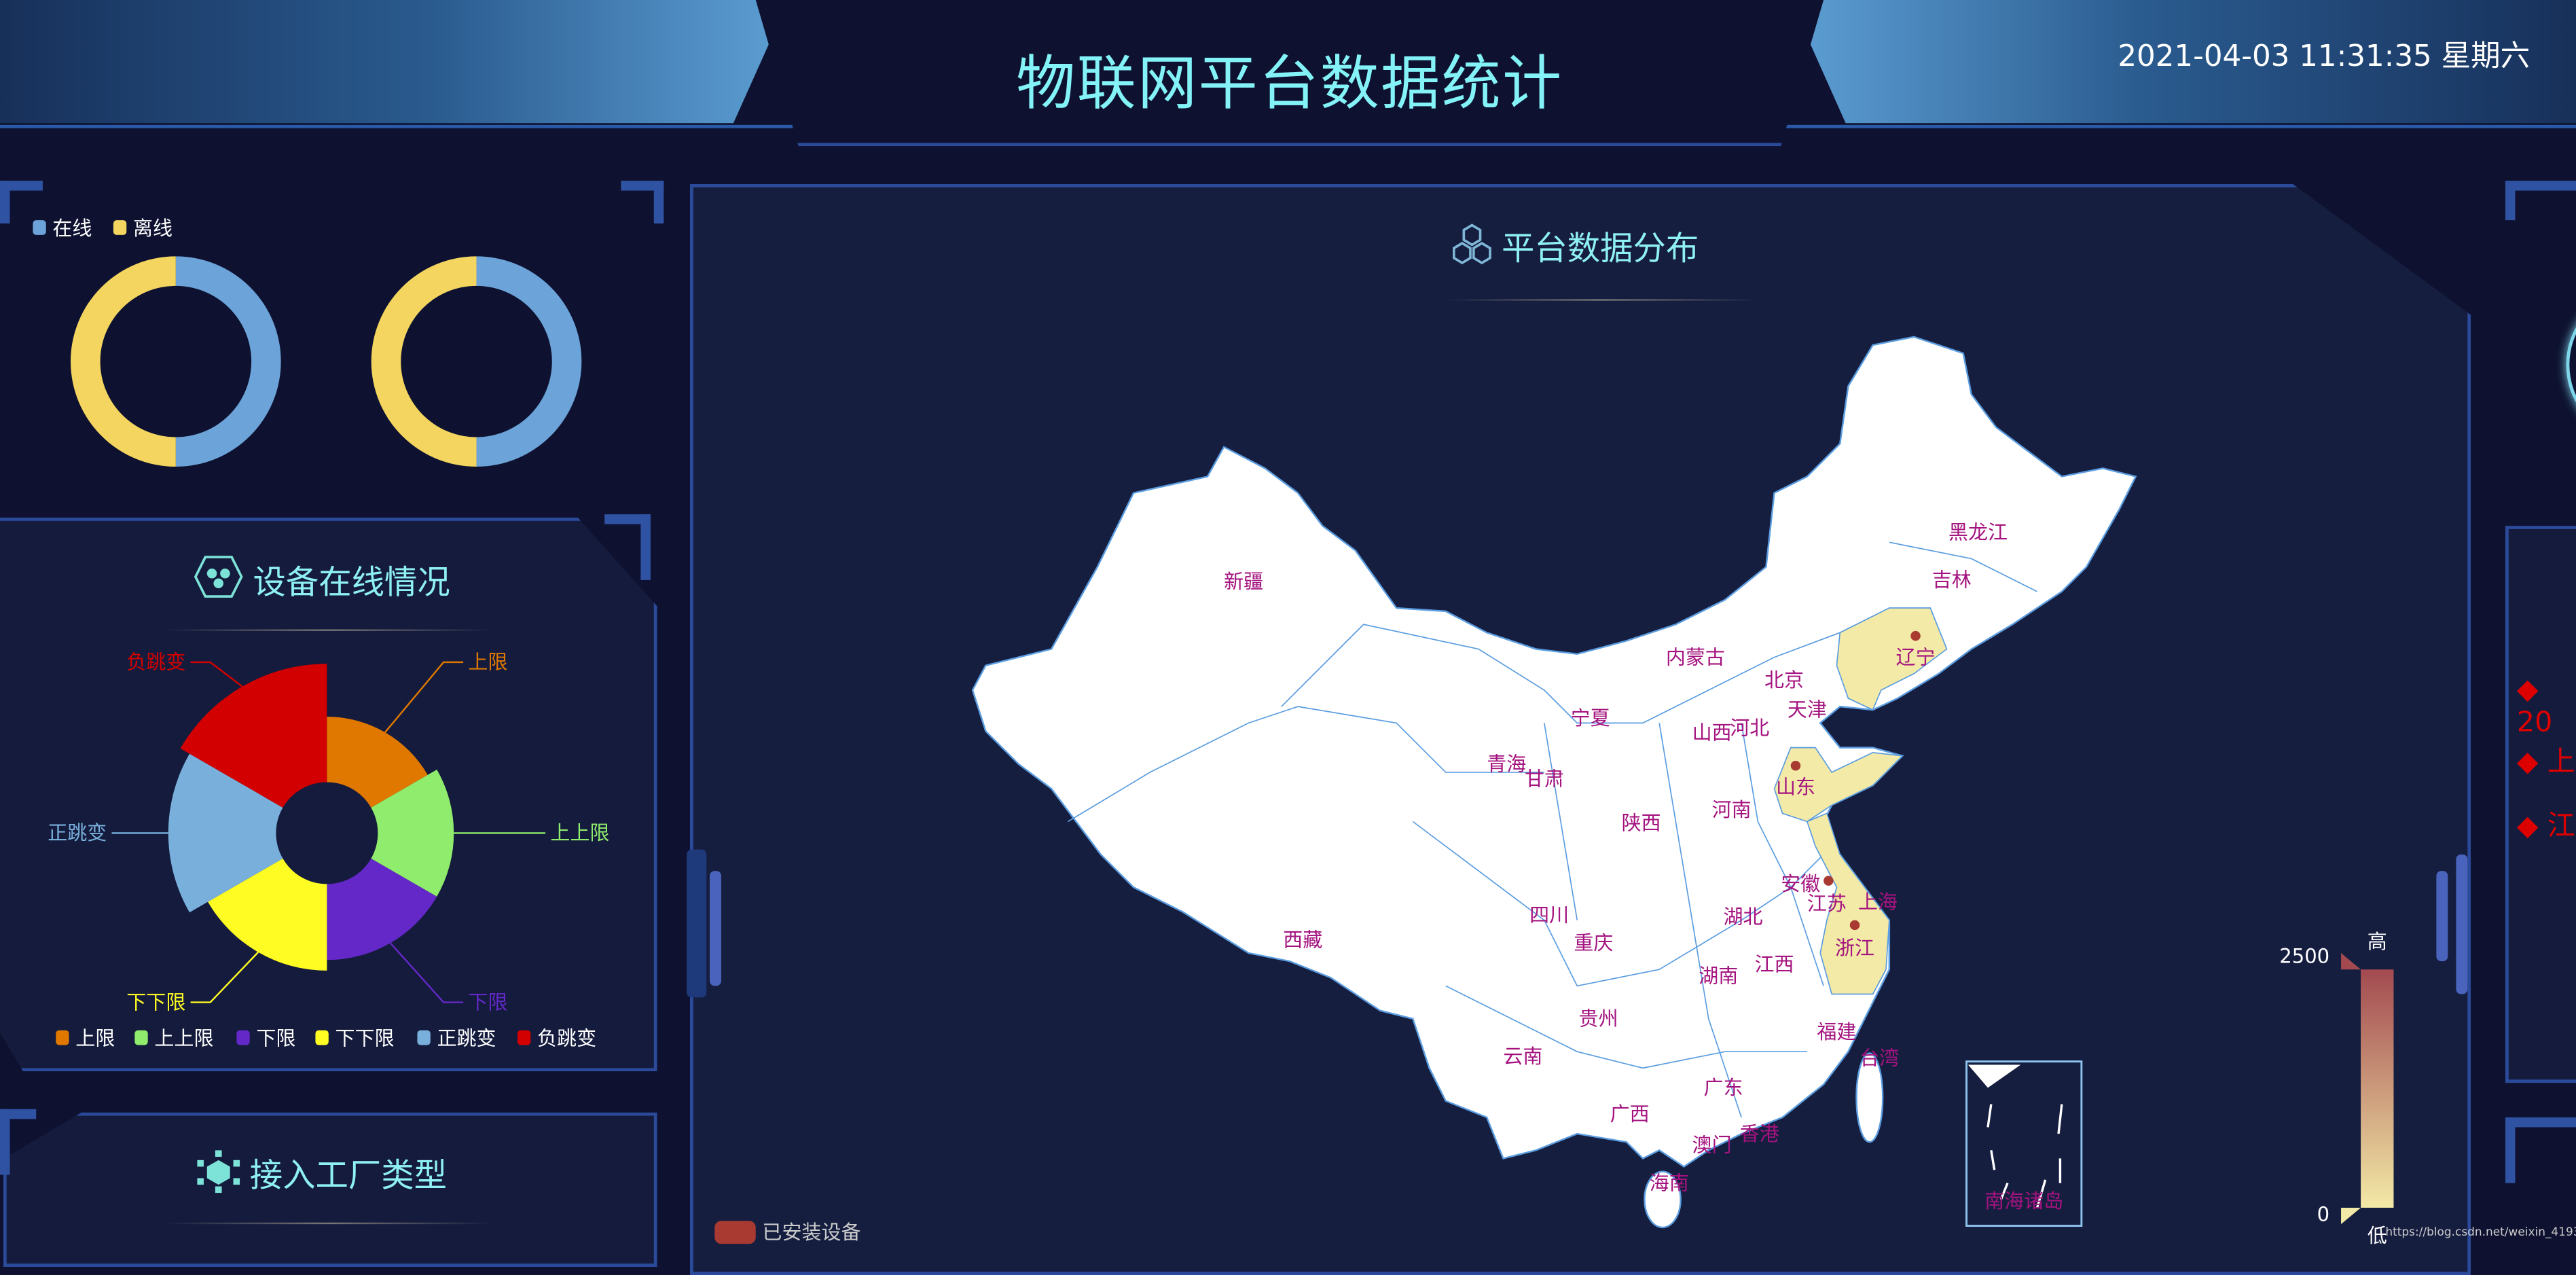 This screenshot has width=2576, height=1275. I want to click on province-label: 山东, so click(1796, 786).